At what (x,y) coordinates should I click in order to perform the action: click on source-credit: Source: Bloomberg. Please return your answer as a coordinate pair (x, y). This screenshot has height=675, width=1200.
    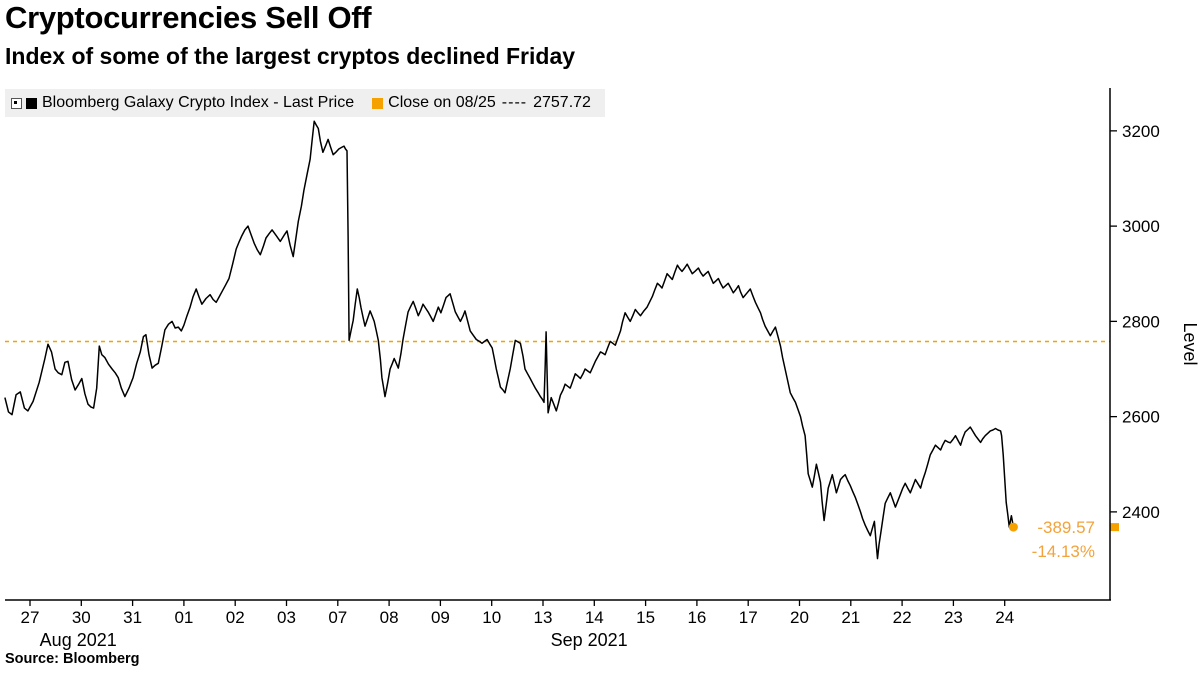
    Looking at the image, I should click on (72, 659).